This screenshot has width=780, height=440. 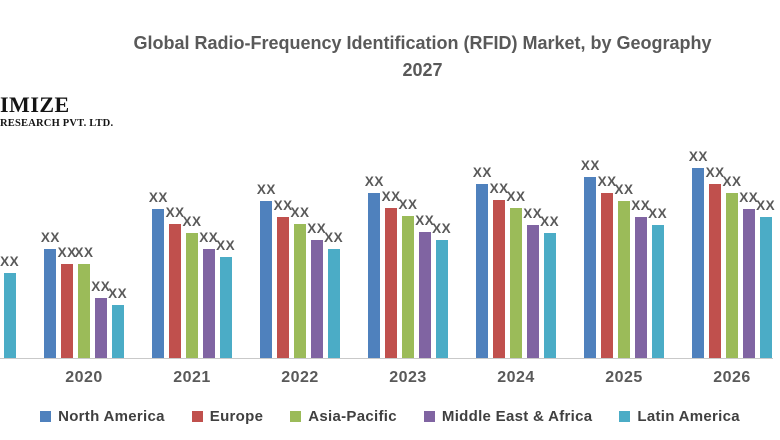 What do you see at coordinates (35, 104) in the screenshot?
I see `logo-name-text: IMIZE` at bounding box center [35, 104].